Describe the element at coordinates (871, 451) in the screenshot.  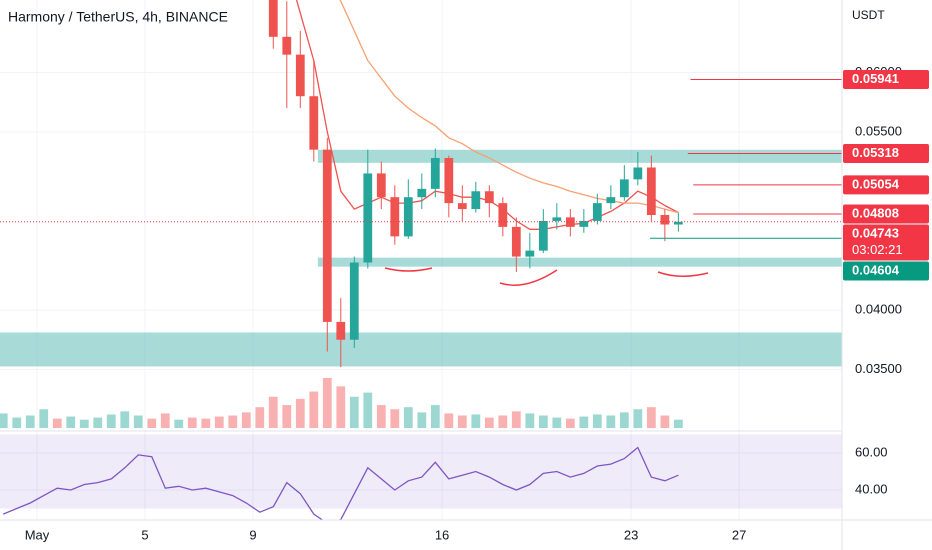
I see `rsi-tick-label: 60.00` at that location.